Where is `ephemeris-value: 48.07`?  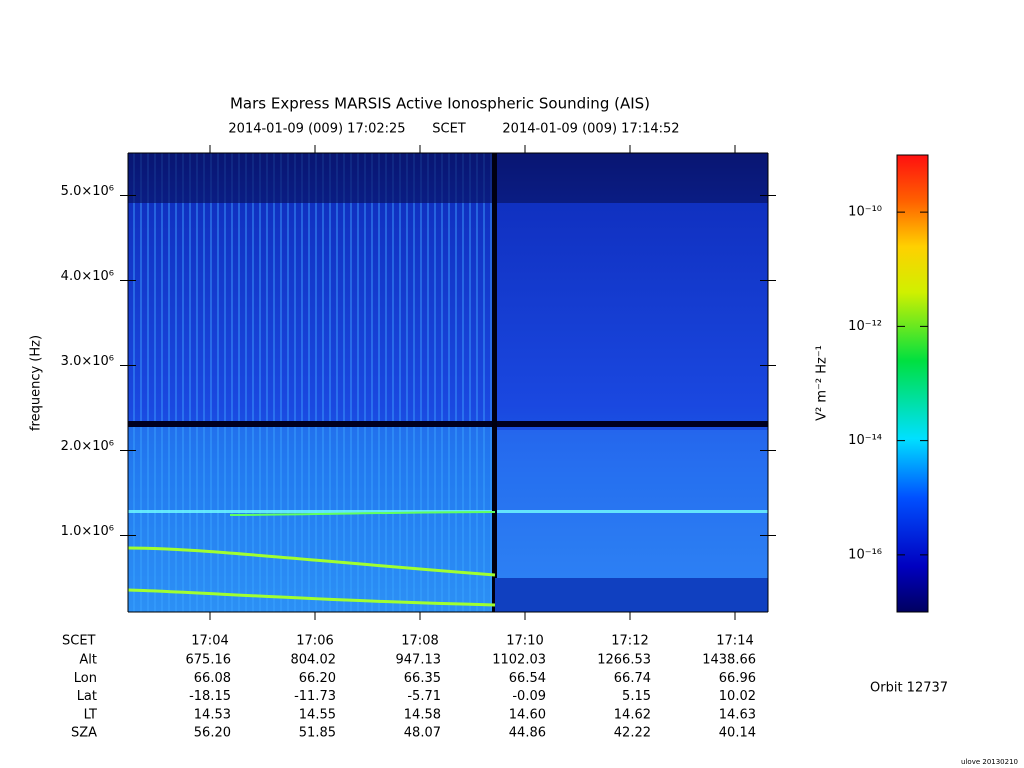 ephemeris-value: 48.07 is located at coordinates (422, 733).